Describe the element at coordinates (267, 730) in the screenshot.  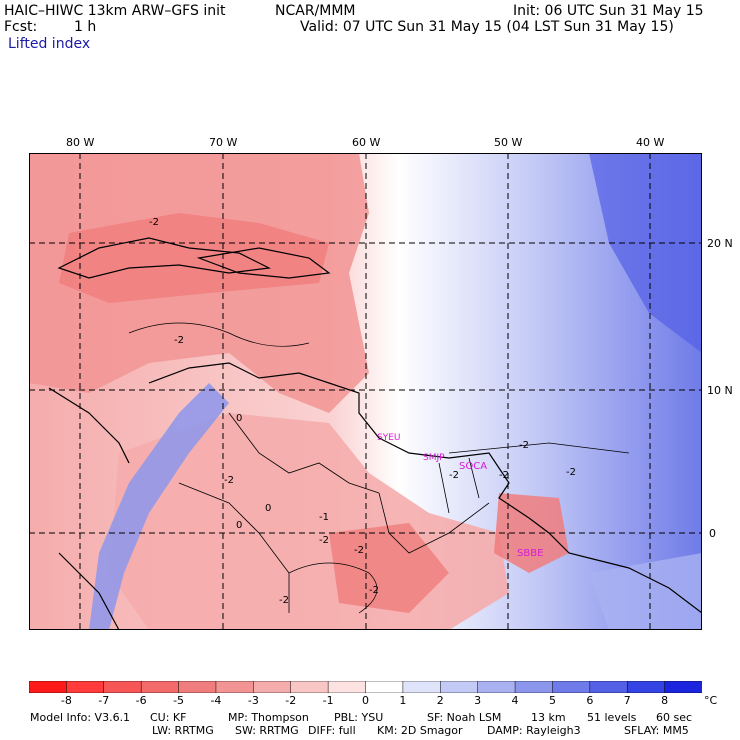
I see `footer-sw: SW: RRTMG` at that location.